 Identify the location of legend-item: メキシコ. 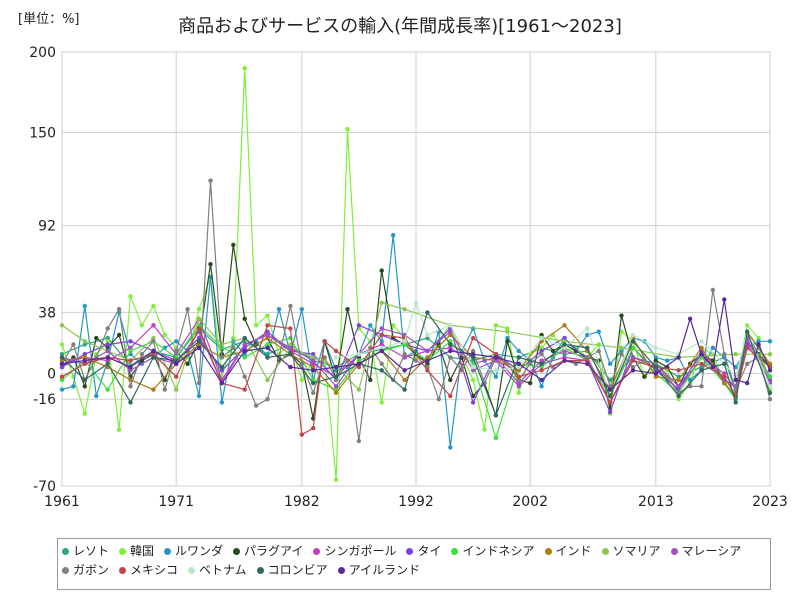
(148, 570).